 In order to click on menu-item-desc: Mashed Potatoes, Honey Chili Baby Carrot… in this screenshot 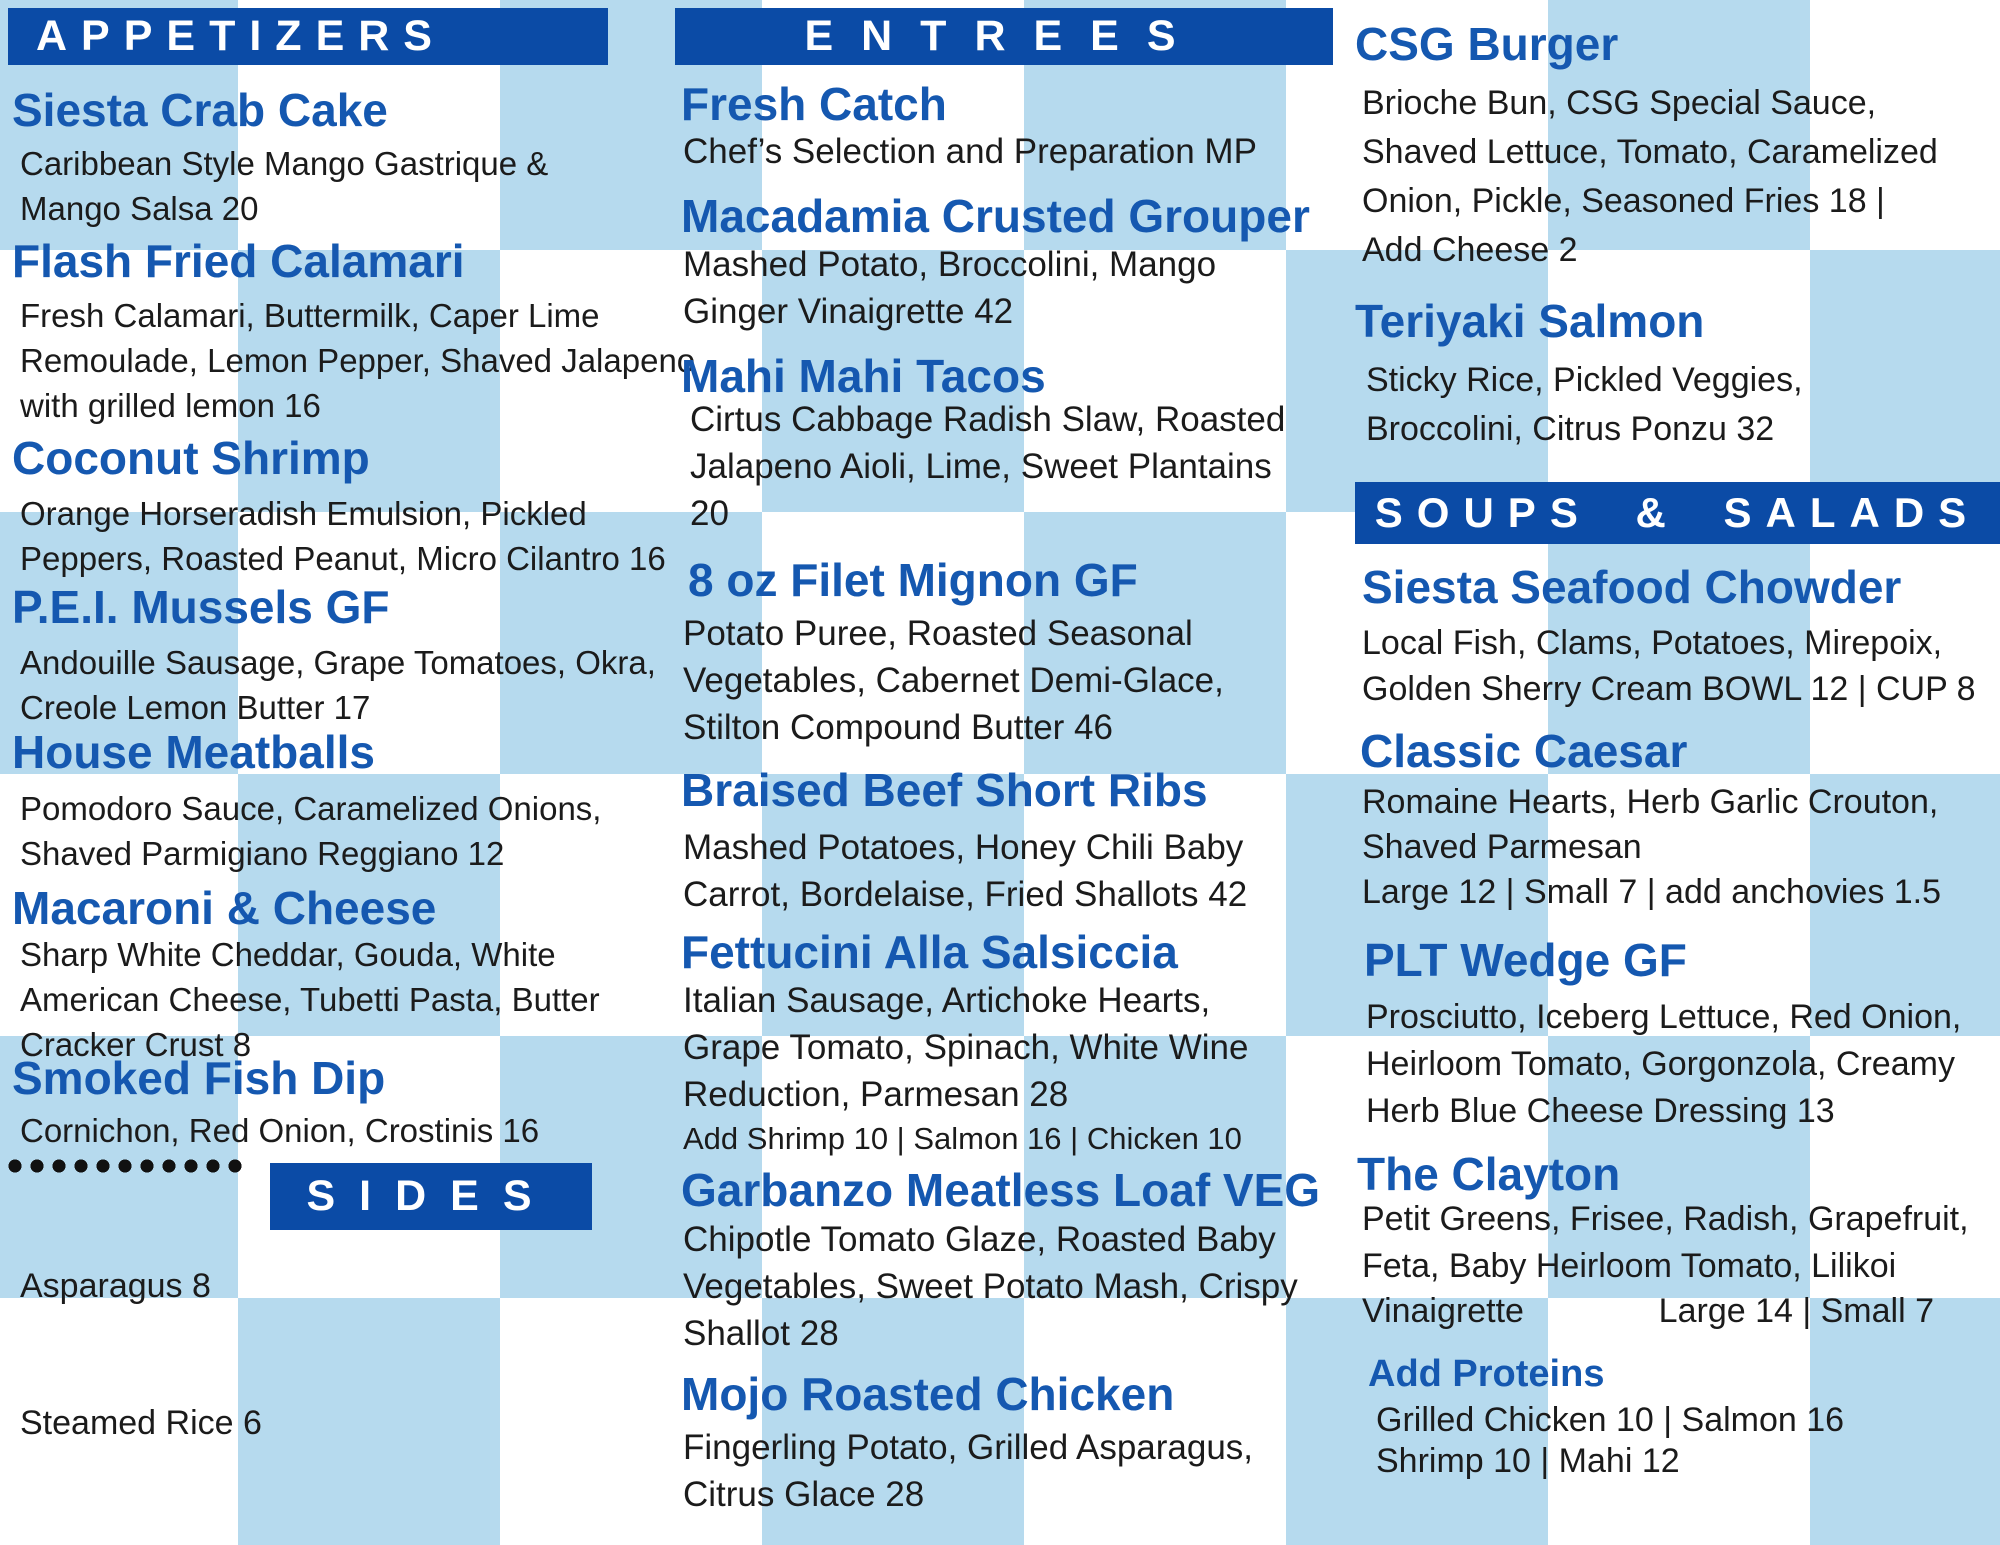, I will do `click(965, 871)`.